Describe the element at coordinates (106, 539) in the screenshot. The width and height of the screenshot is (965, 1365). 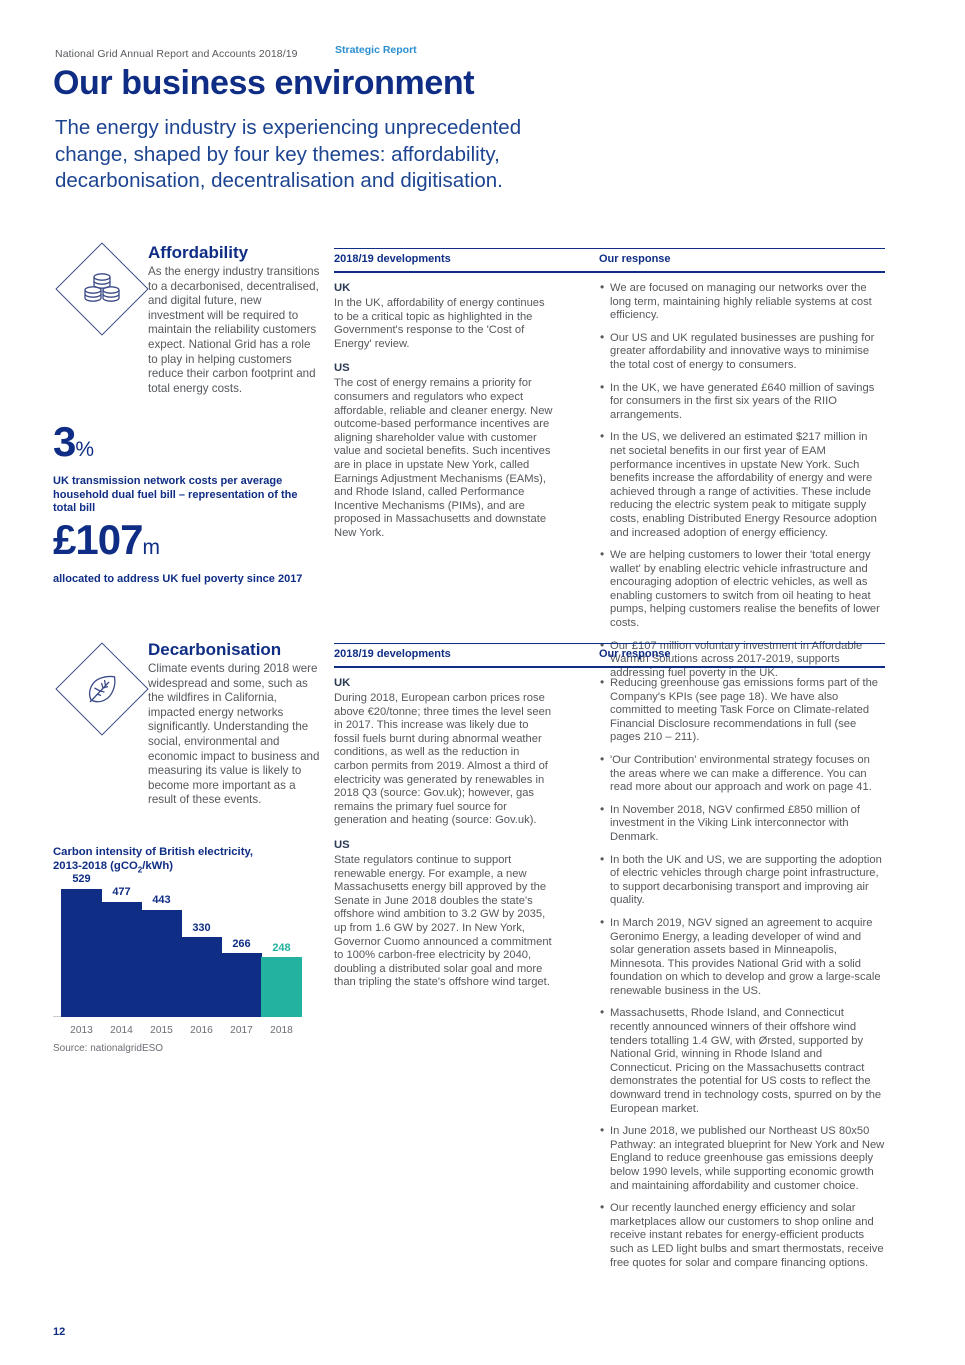
I see `stat-value: £107m` at that location.